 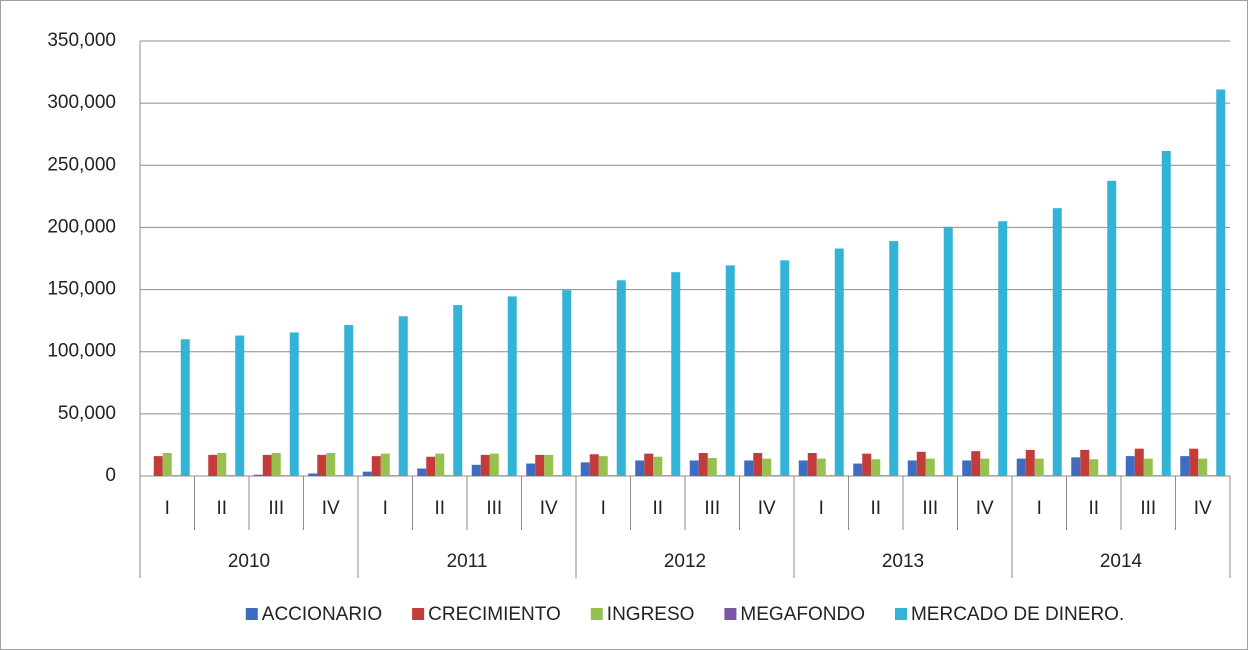 What do you see at coordinates (903, 561) in the screenshot?
I see `year-label: 2013` at bounding box center [903, 561].